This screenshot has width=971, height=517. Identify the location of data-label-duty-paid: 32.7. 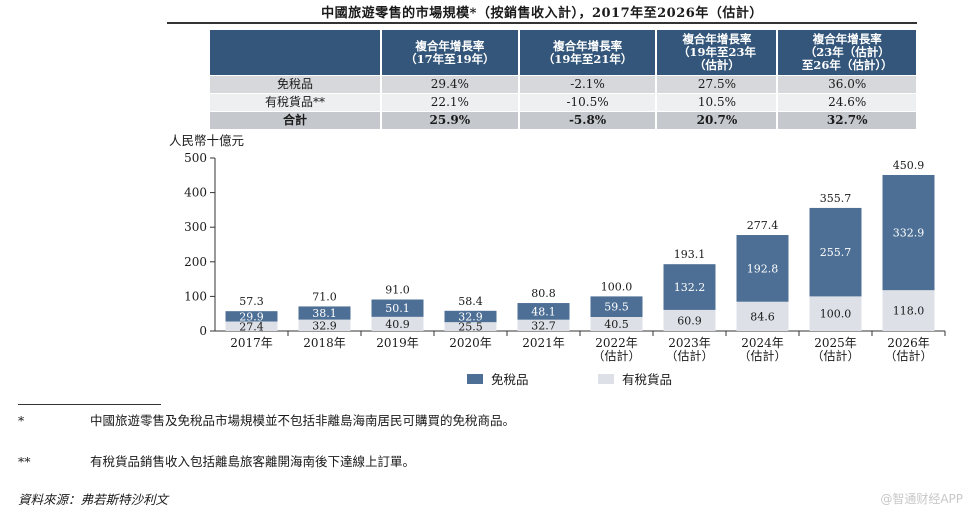
(543, 325).